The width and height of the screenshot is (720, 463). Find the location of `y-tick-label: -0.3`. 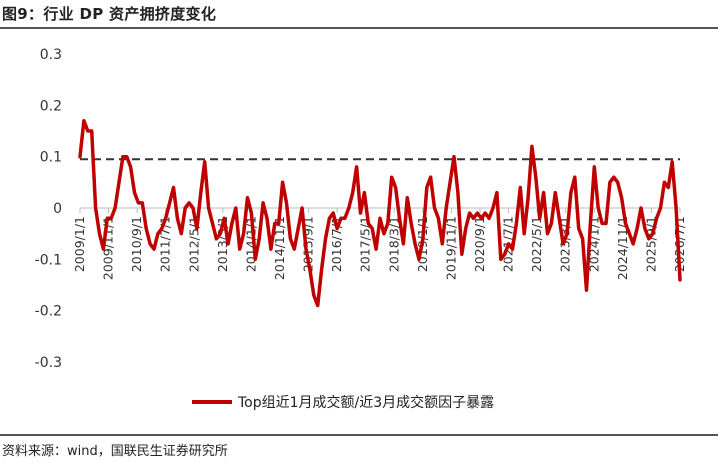

y-tick-label: -0.3 is located at coordinates (48, 363).